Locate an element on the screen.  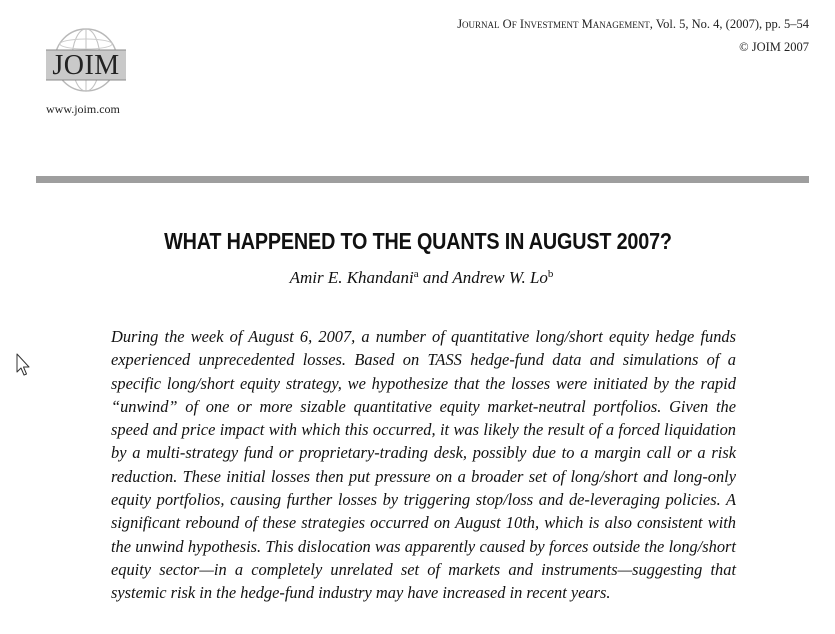
author-connector: and is located at coordinates (435, 277).